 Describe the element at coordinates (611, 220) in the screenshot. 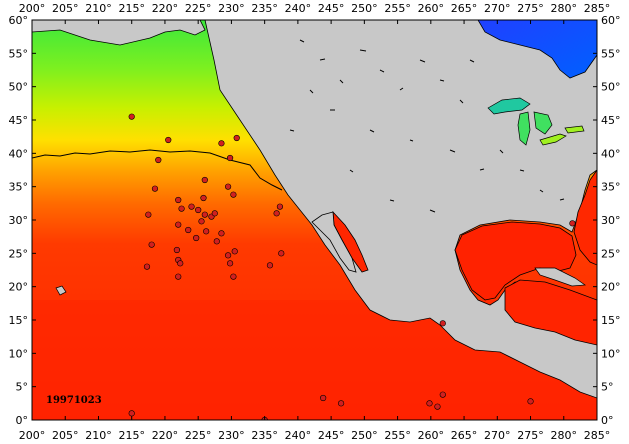

I see `lat-tick-label-right: 30°` at that location.